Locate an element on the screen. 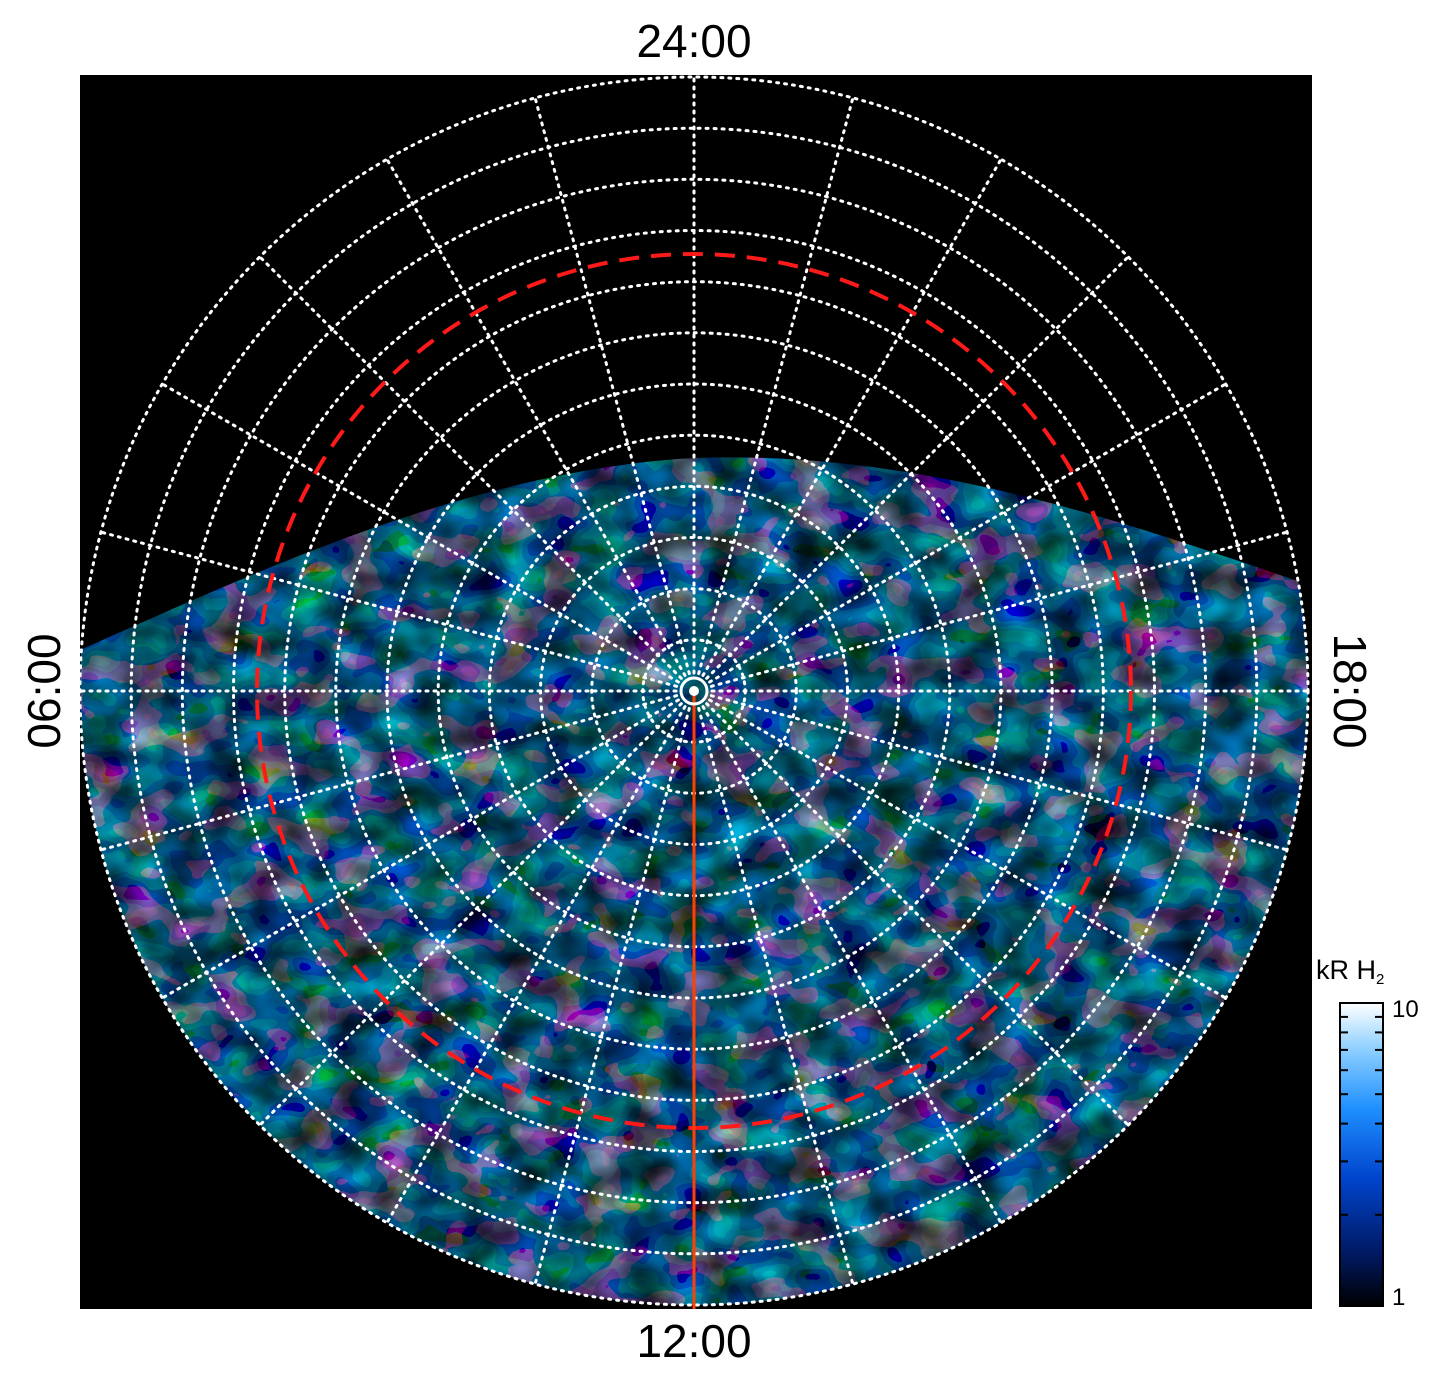 This screenshot has width=1447, height=1384. colorbar is located at coordinates (1361, 1154).